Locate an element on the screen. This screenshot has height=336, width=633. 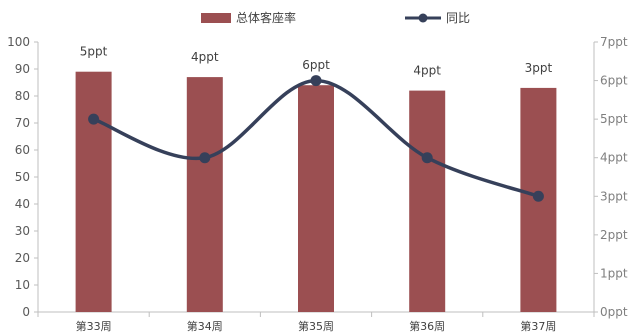
y-left-tick-label: 40 is located at coordinates (22, 204).